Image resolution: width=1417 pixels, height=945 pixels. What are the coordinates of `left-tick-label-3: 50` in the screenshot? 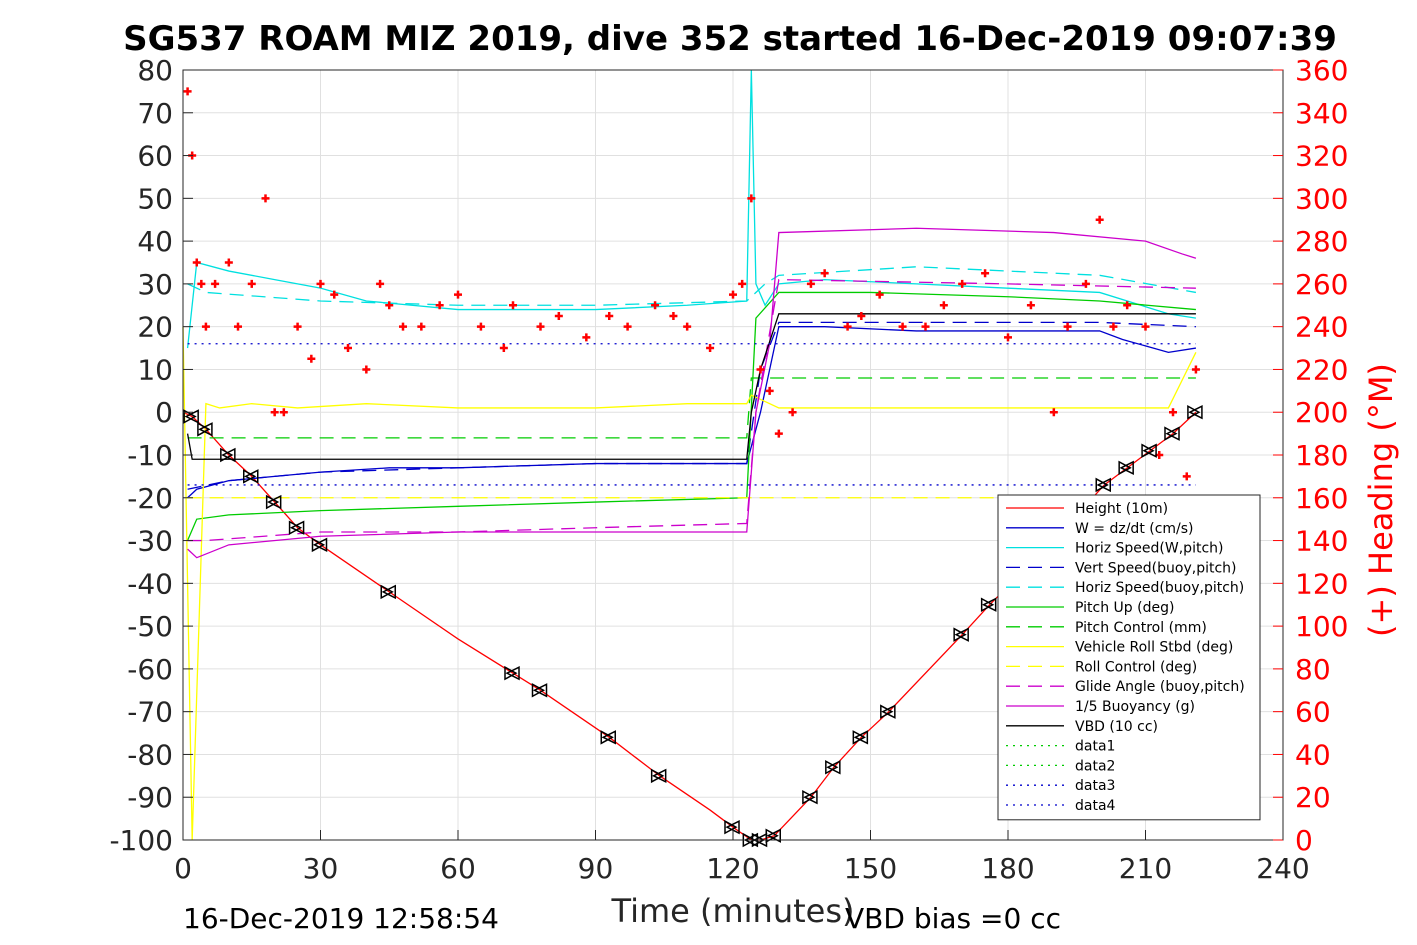 It's located at (155, 198).